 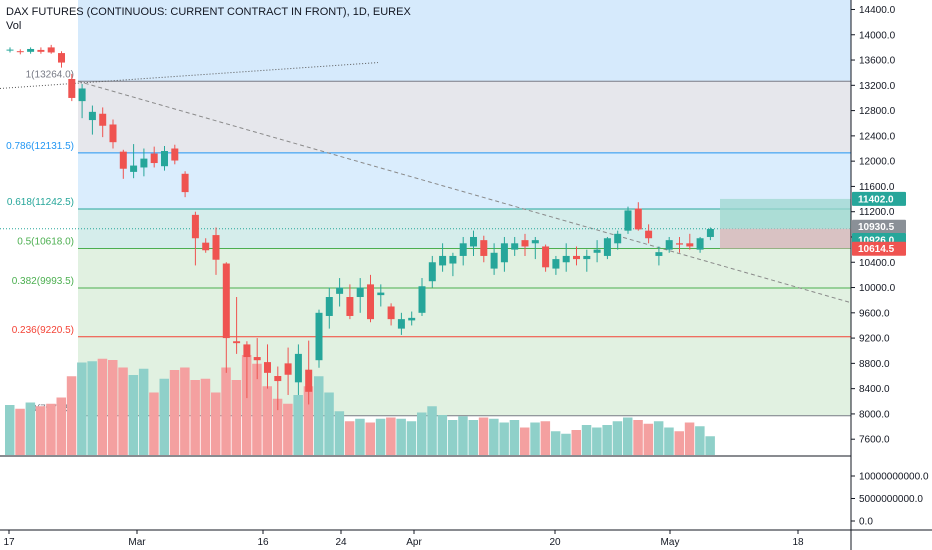 What do you see at coordinates (877, 162) in the screenshot?
I see `price-tick-label: 12000.0` at bounding box center [877, 162].